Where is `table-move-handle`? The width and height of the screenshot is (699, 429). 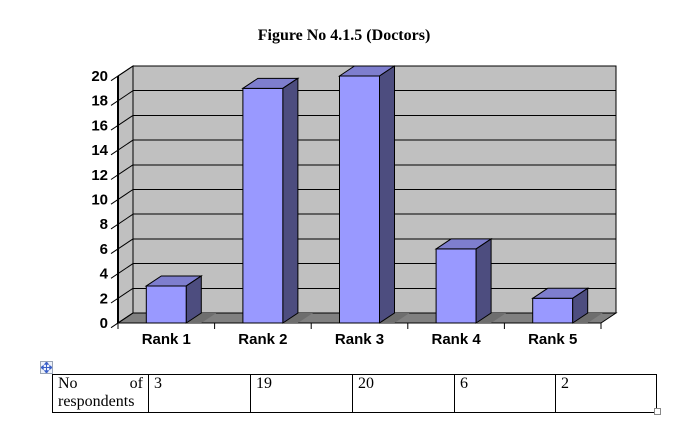 table-move-handle is located at coordinates (46, 367).